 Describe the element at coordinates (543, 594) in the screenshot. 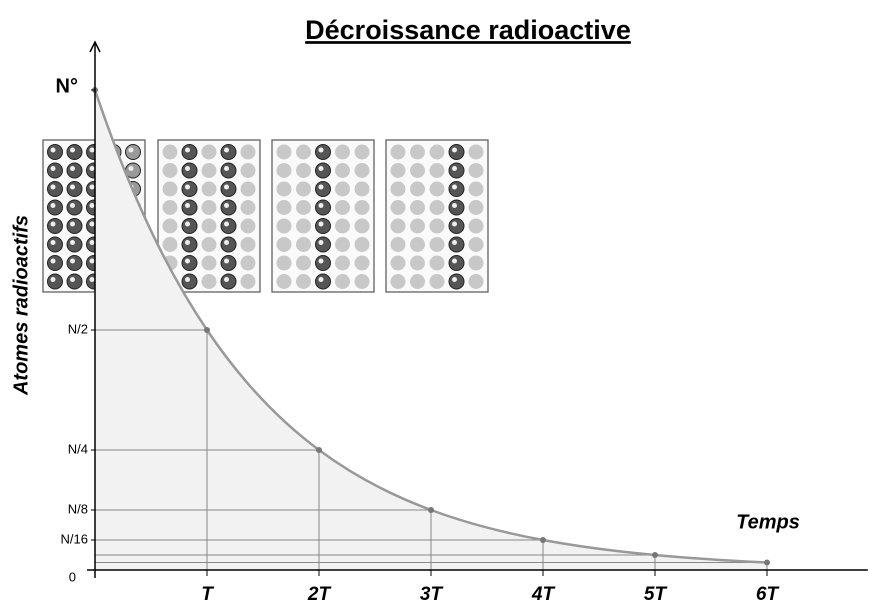

I see `x-tick-label: 4T` at that location.